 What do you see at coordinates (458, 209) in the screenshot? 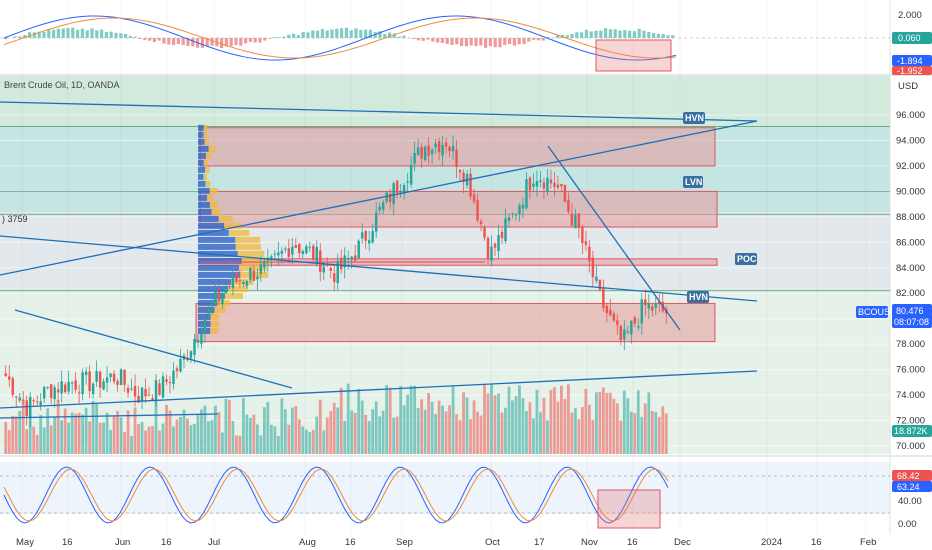
I see `zone-lvn` at bounding box center [458, 209].